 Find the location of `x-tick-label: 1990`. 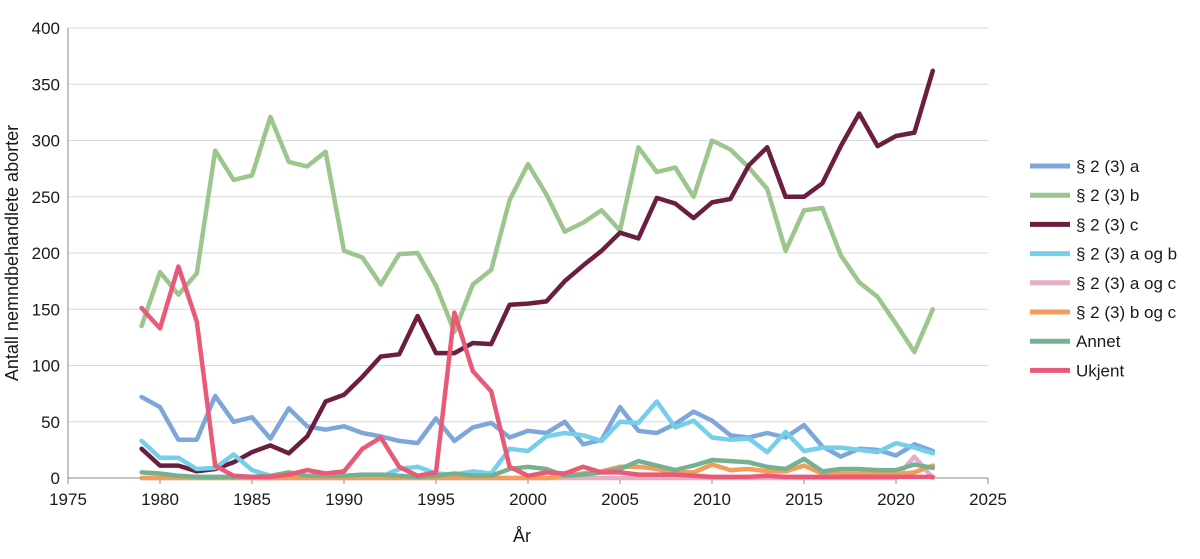

x-tick-label: 1990 is located at coordinates (344, 499).